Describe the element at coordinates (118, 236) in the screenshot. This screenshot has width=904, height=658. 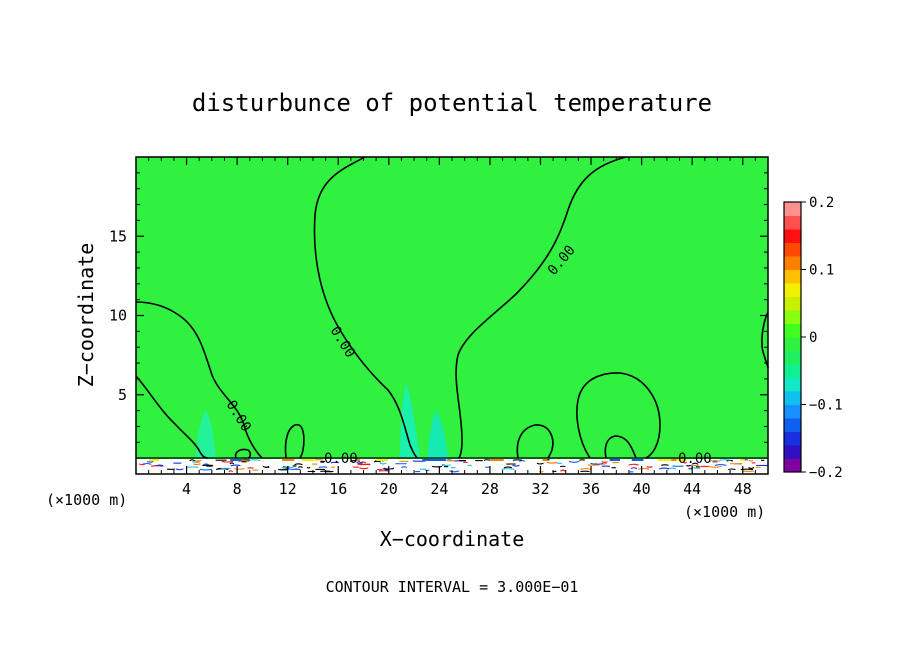
I see `y-tick-label: 15` at that location.